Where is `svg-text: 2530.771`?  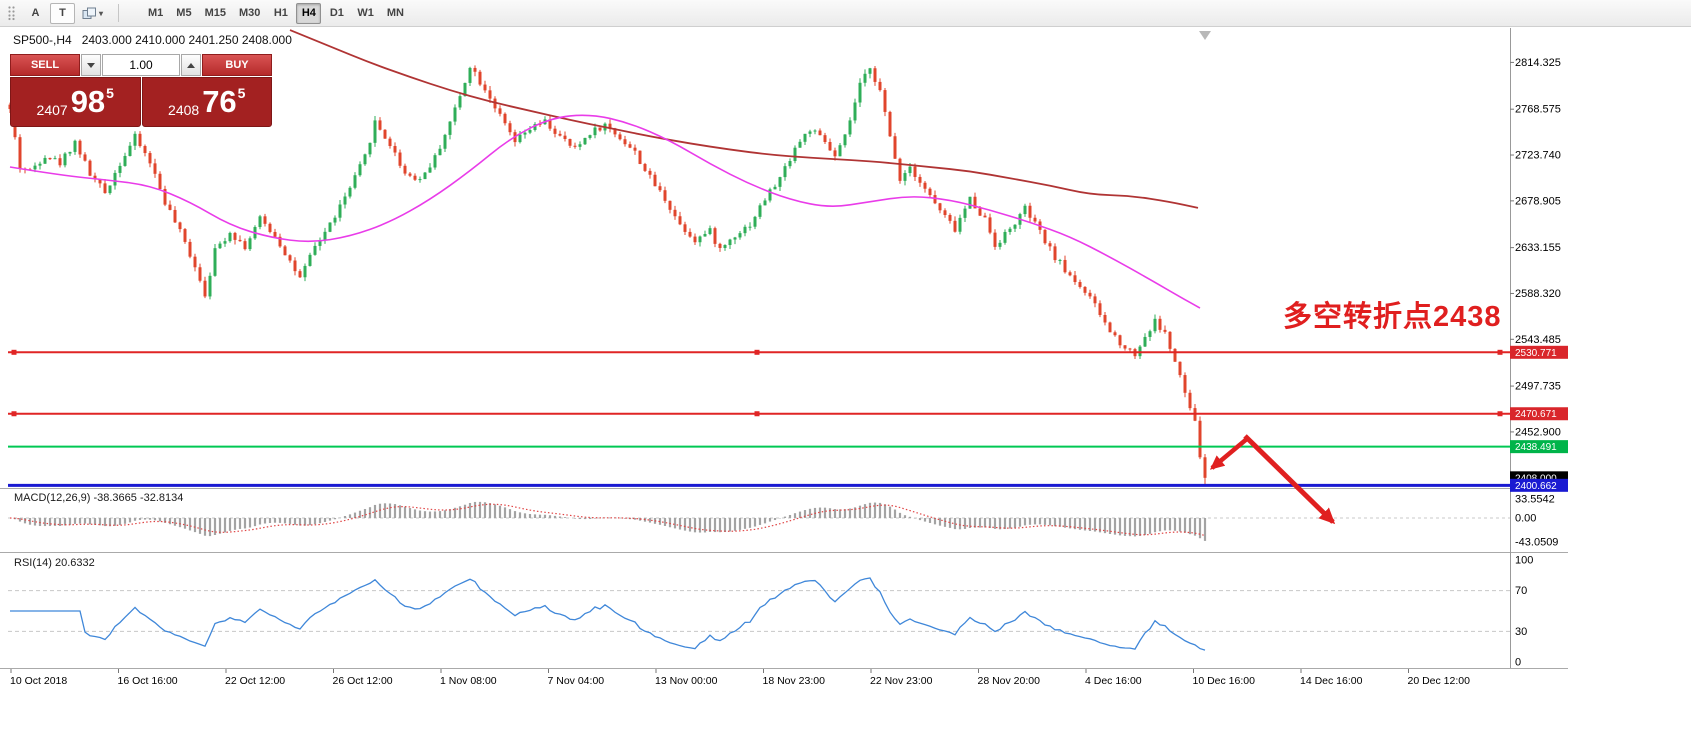
svg-text: 2530.771 is located at coordinates (1536, 353).